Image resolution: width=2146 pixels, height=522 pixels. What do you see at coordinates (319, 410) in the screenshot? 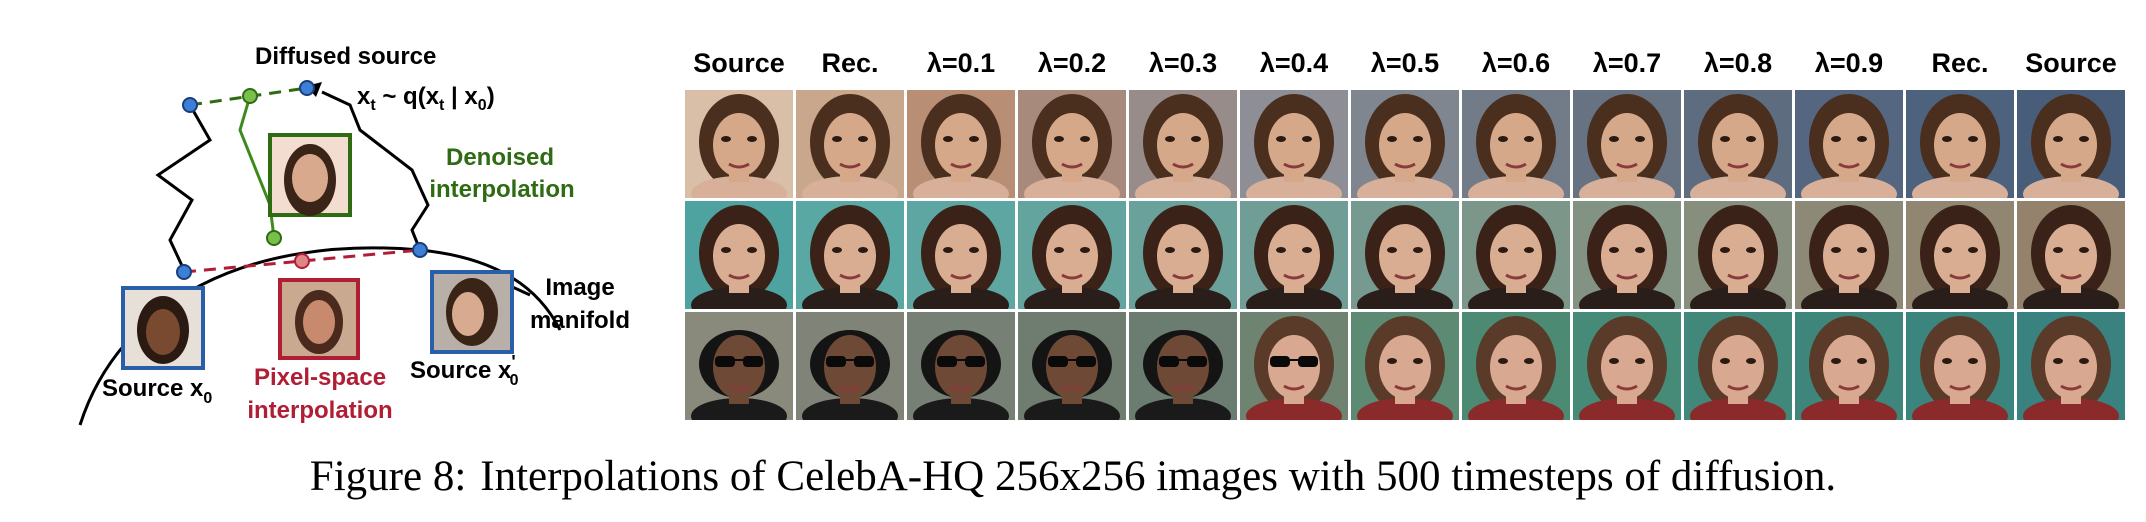
I see `pixel-label-2: interpolation` at bounding box center [319, 410].